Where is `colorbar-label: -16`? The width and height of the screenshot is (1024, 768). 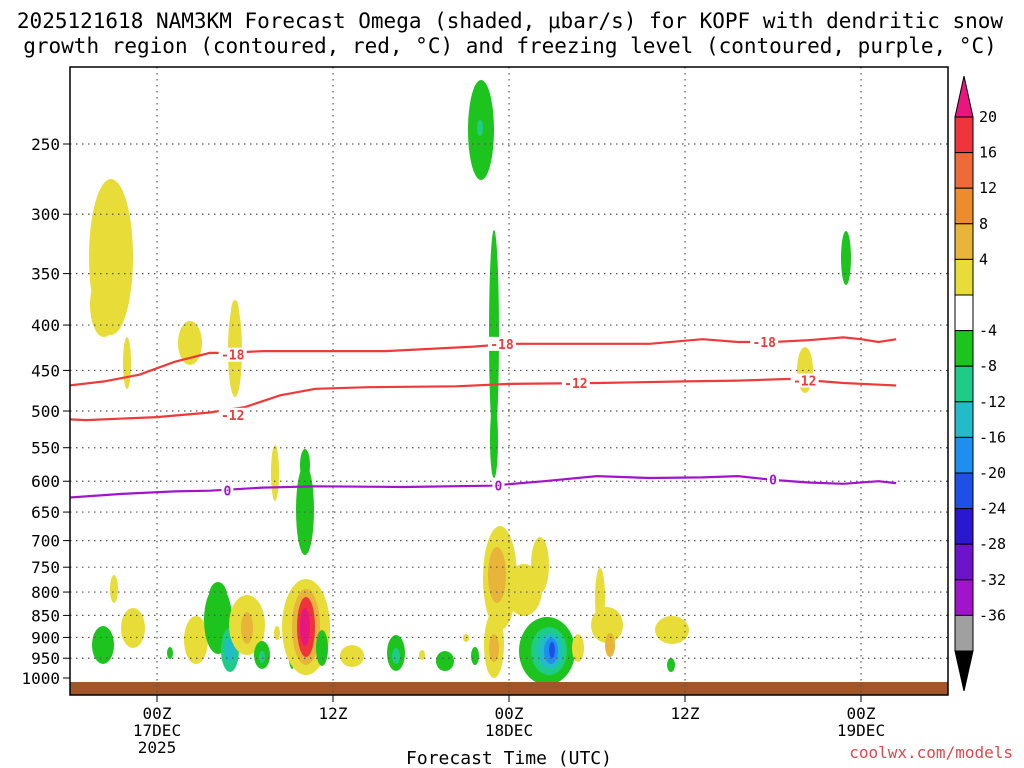 colorbar-label: -16 is located at coordinates (992, 437).